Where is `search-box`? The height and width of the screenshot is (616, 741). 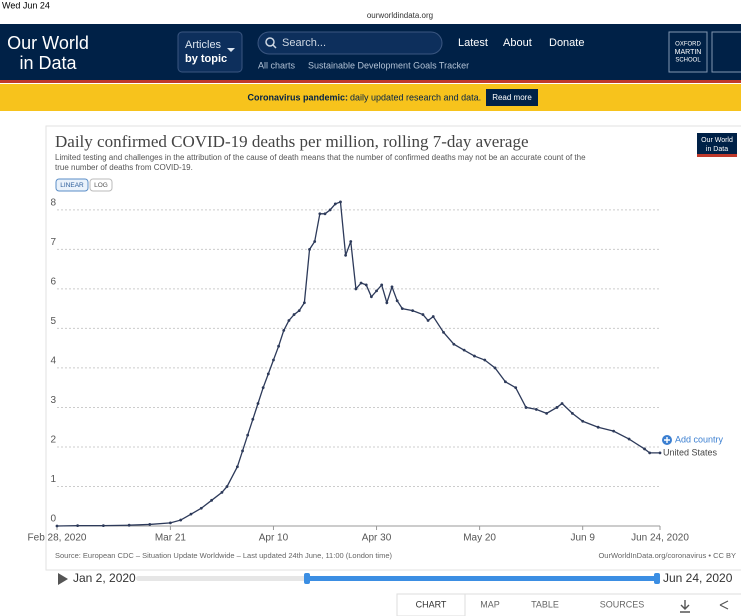
search-box is located at coordinates (350, 43).